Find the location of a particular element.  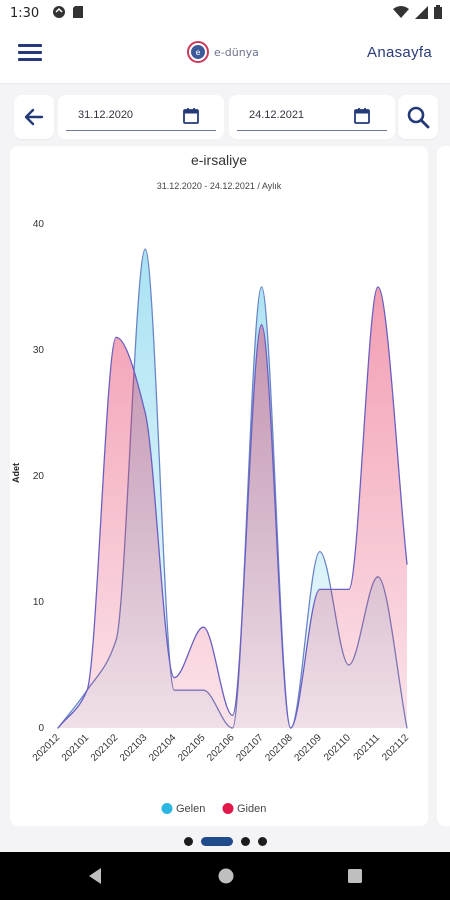

logo-icon: e is located at coordinates (198, 52).